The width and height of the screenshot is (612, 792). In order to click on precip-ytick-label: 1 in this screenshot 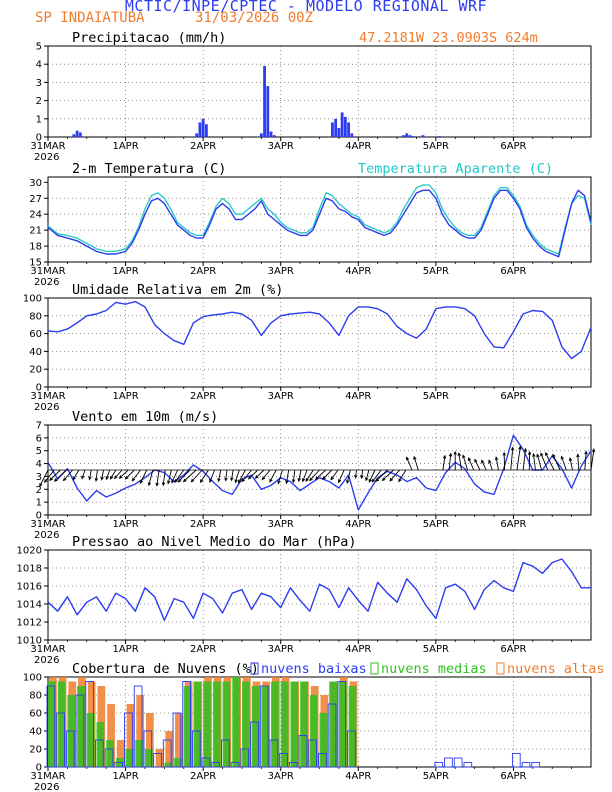, I will do `click(39, 119)`.